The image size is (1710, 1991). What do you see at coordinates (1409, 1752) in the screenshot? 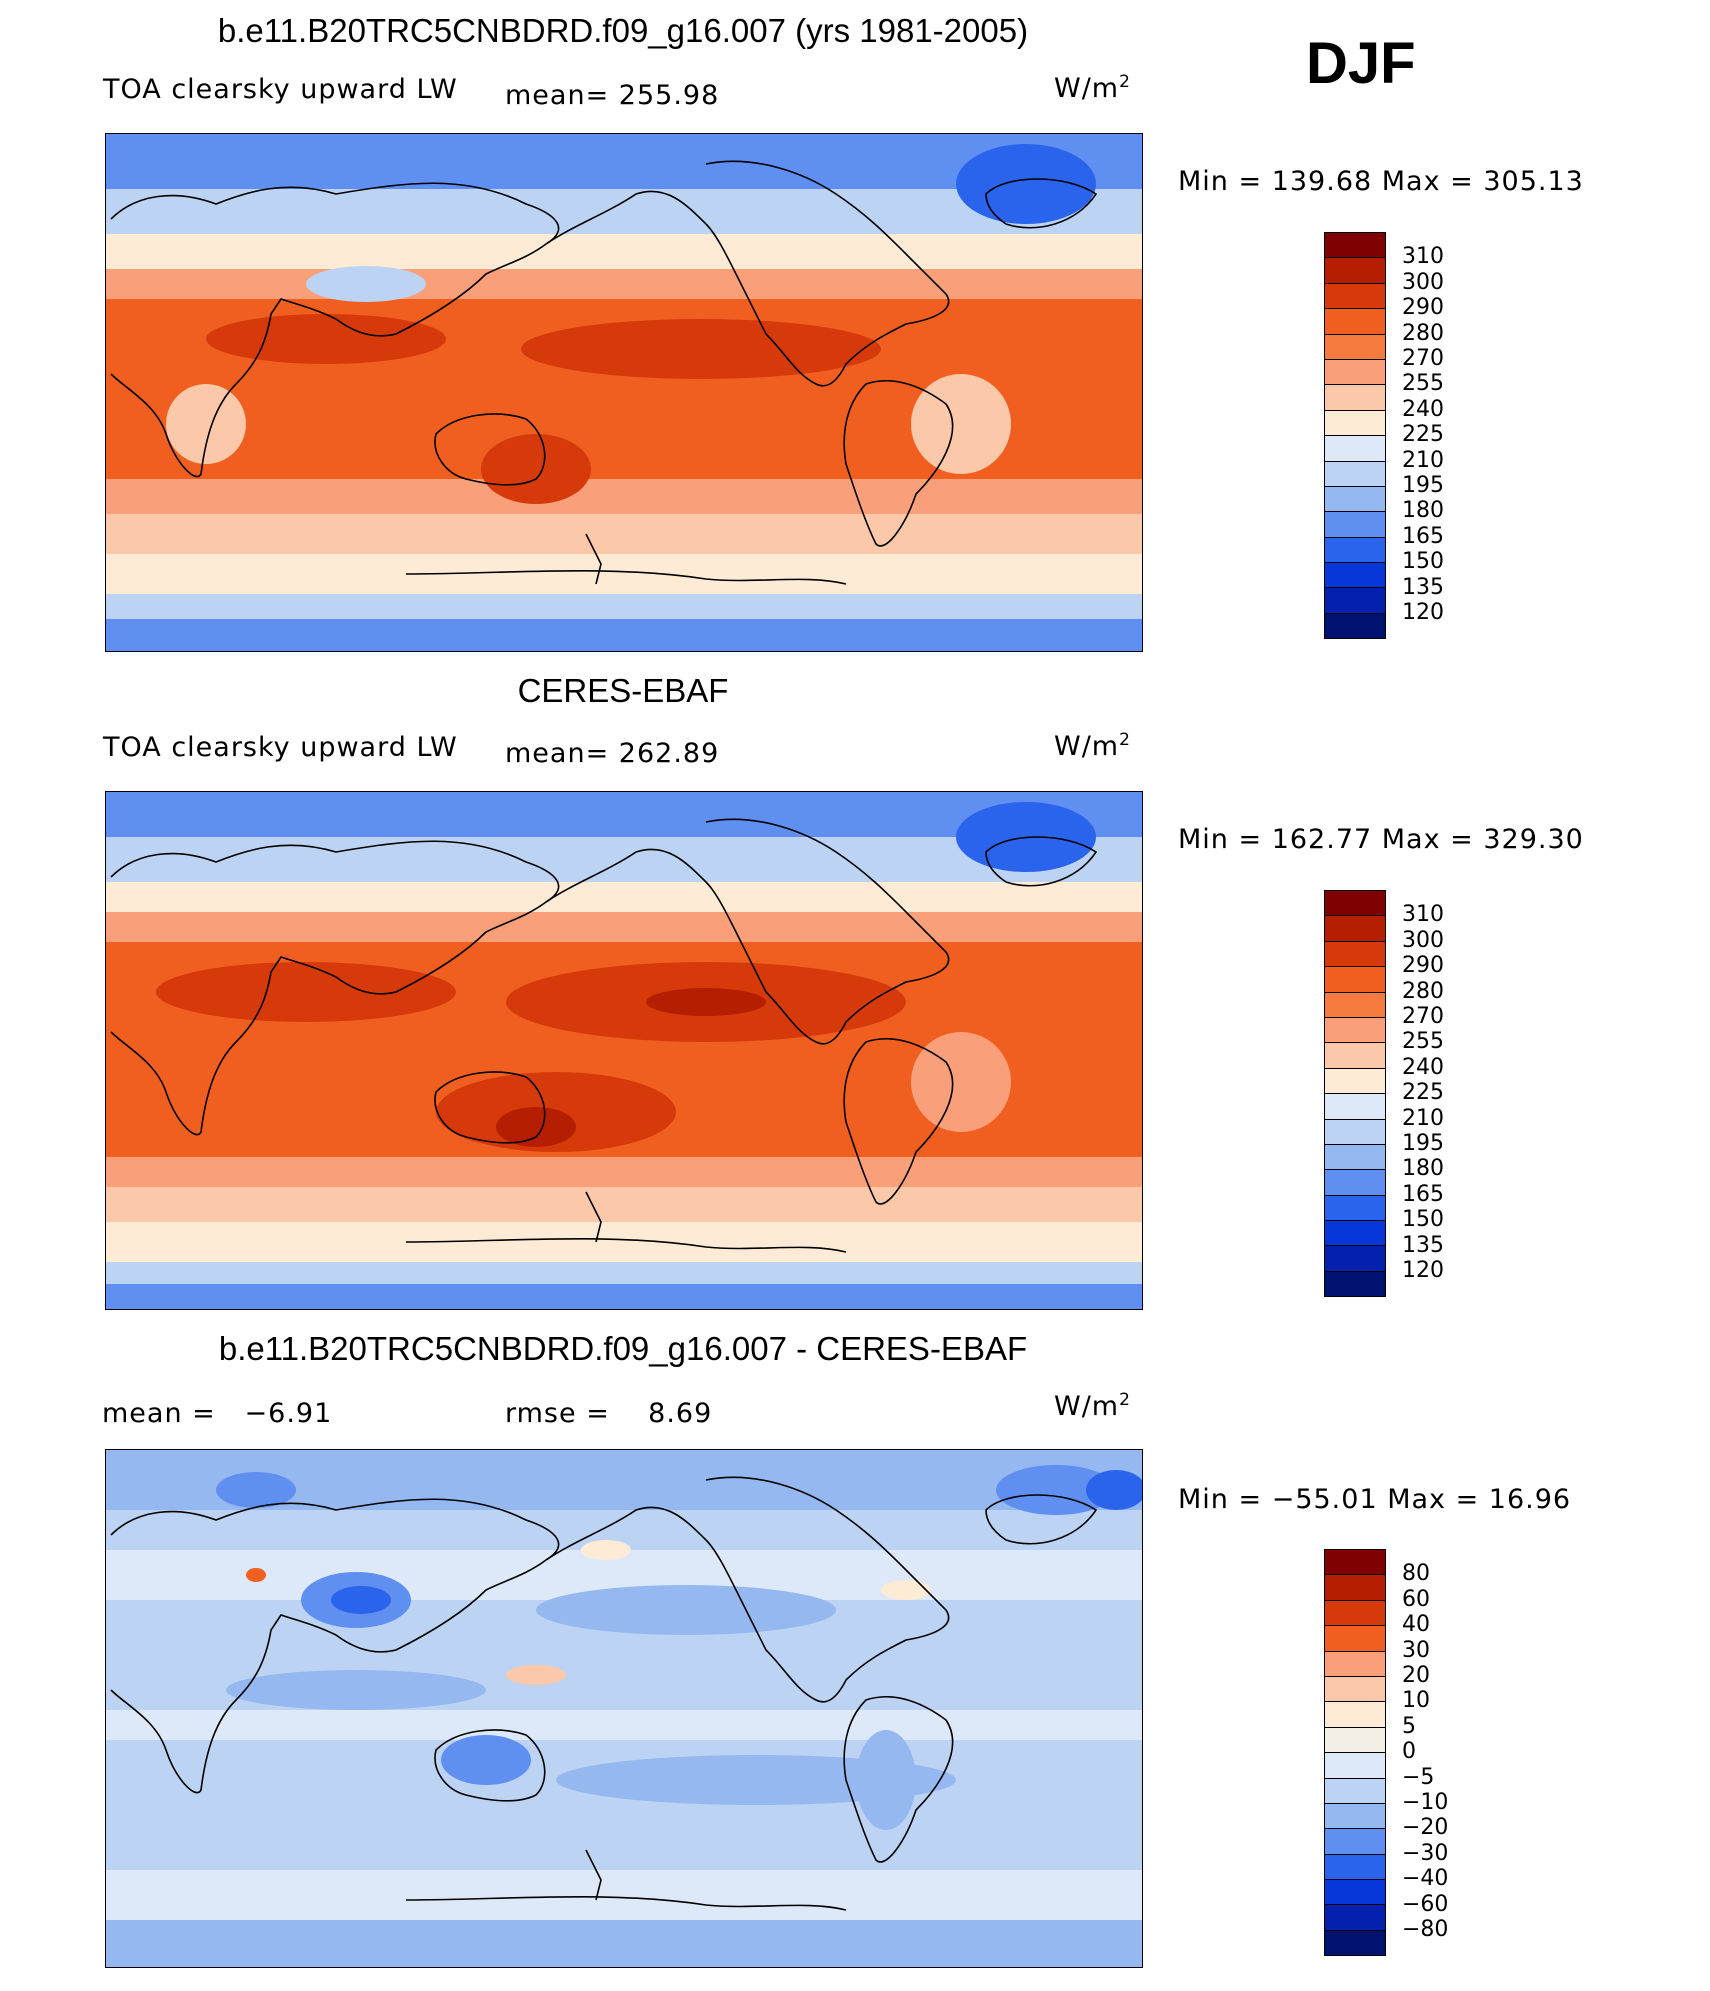
I see `colorbar-tick-label: 0` at bounding box center [1409, 1752].